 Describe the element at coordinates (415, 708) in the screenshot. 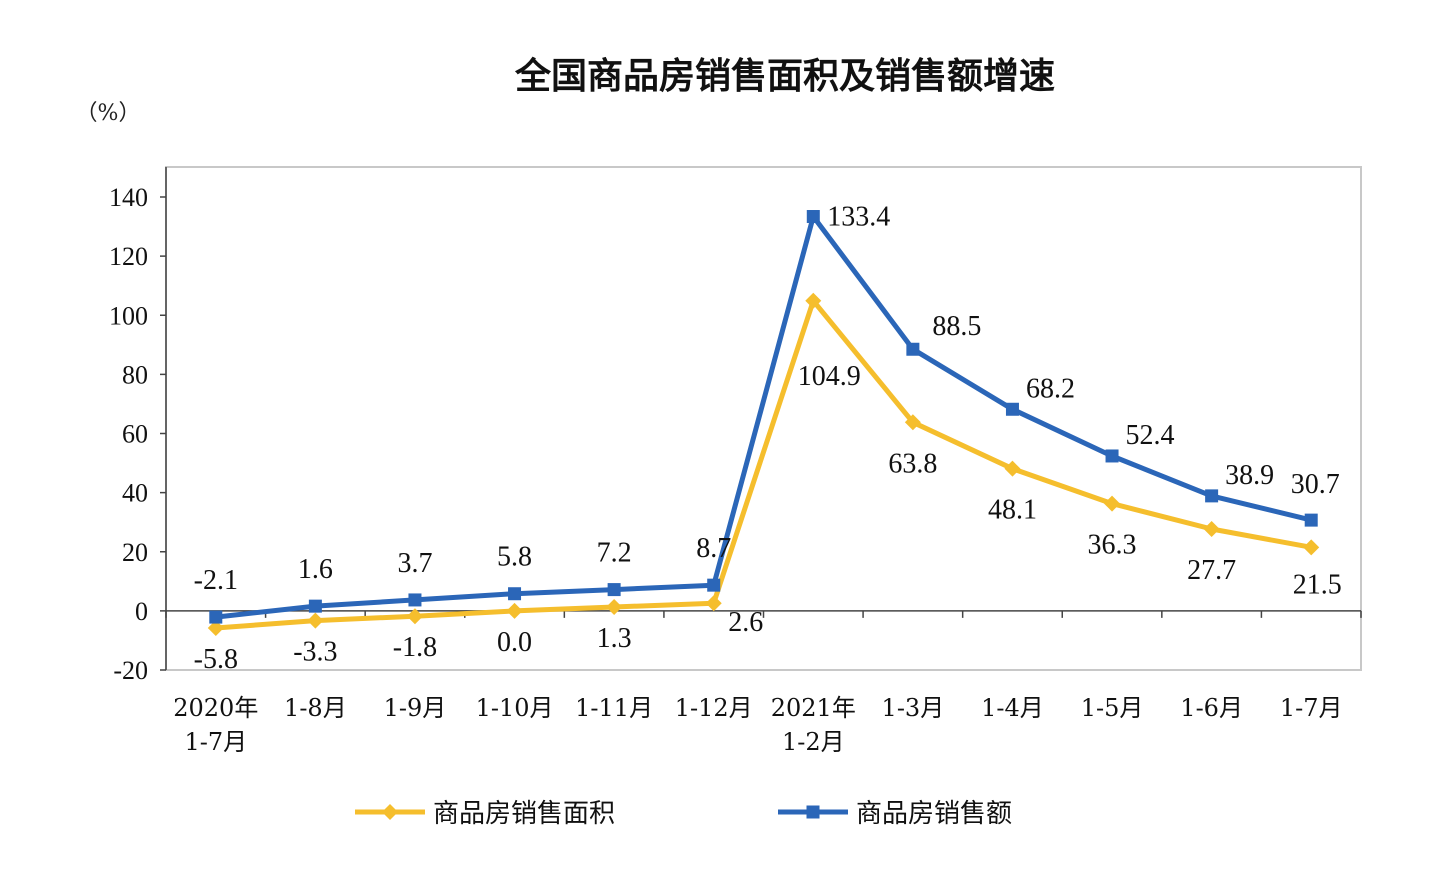

I see `x-tick-label: 1-9月` at that location.